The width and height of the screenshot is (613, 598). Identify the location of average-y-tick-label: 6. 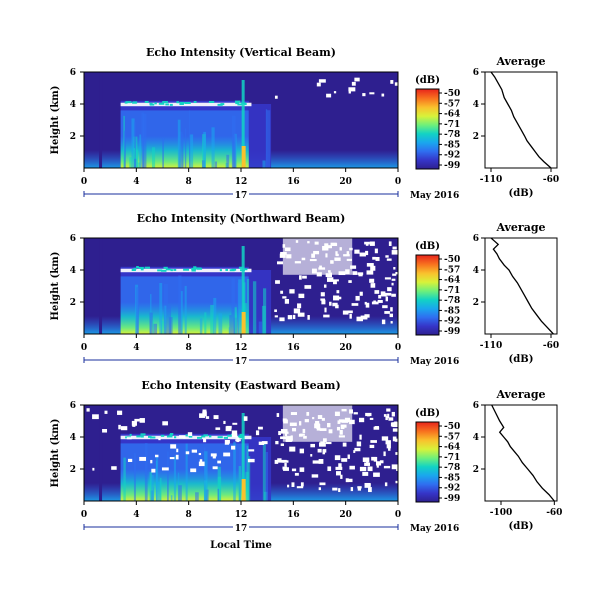
(476, 239).